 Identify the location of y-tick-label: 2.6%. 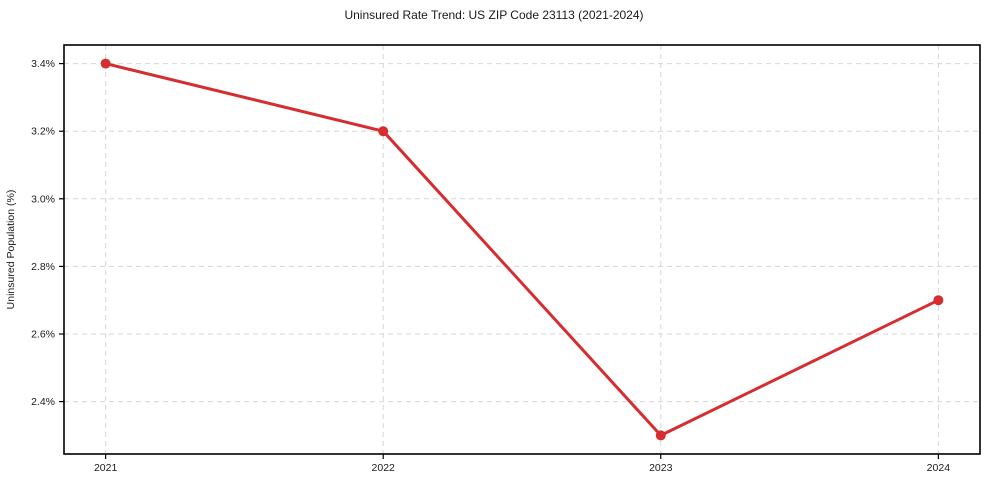
(43, 335).